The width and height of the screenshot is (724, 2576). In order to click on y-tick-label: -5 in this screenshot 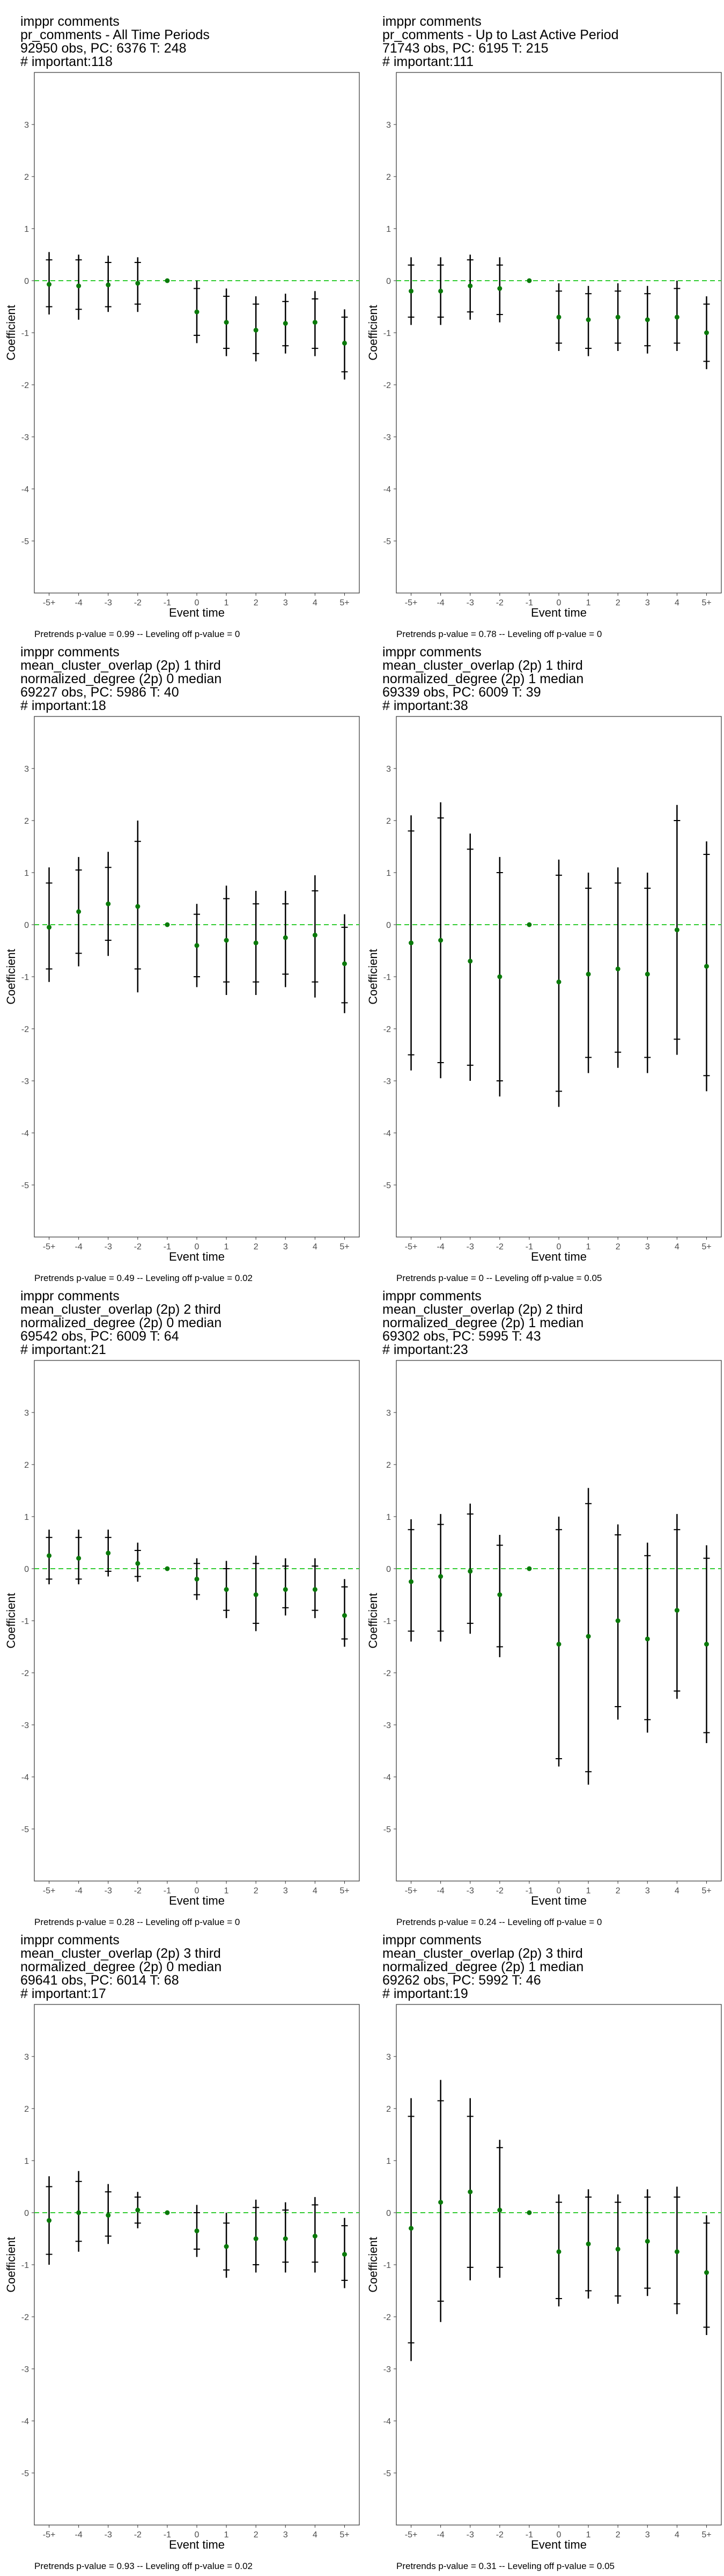, I will do `click(387, 541)`.